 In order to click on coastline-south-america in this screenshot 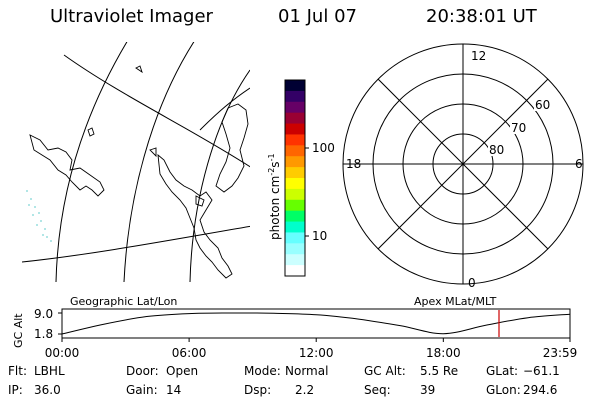, I will do `click(195, 216)`.